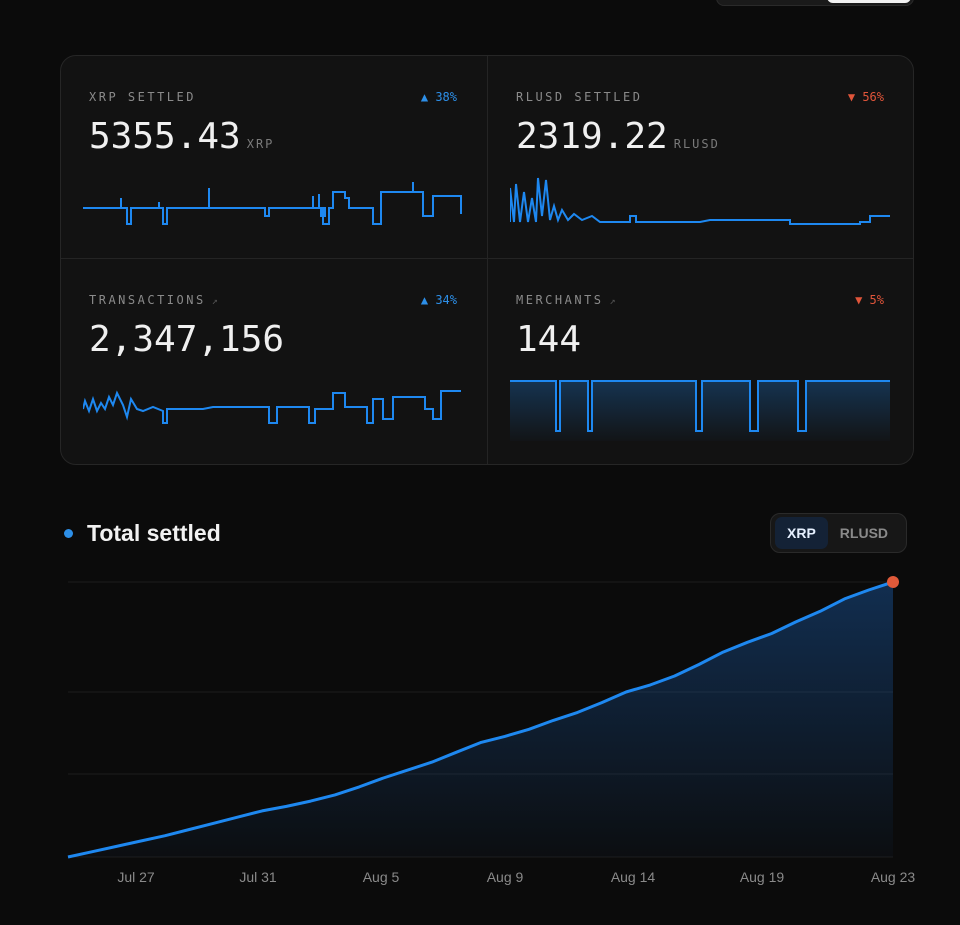 This screenshot has width=960, height=925. I want to click on x-axis-ticks: Jul 27 Jul 31 Aug 5 Aug 9 Aug 14 Aug 19 Aug 23, so click(516, 877).